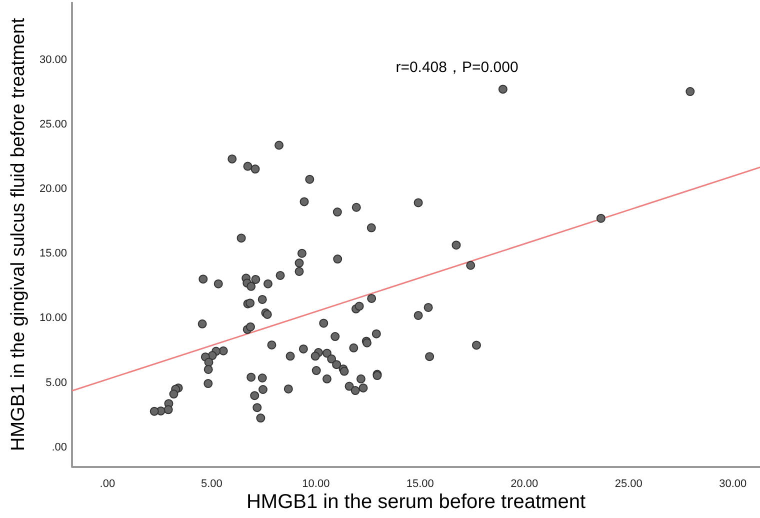  Describe the element at coordinates (420, 484) in the screenshot. I see `x-tick-label: 15.00` at that location.